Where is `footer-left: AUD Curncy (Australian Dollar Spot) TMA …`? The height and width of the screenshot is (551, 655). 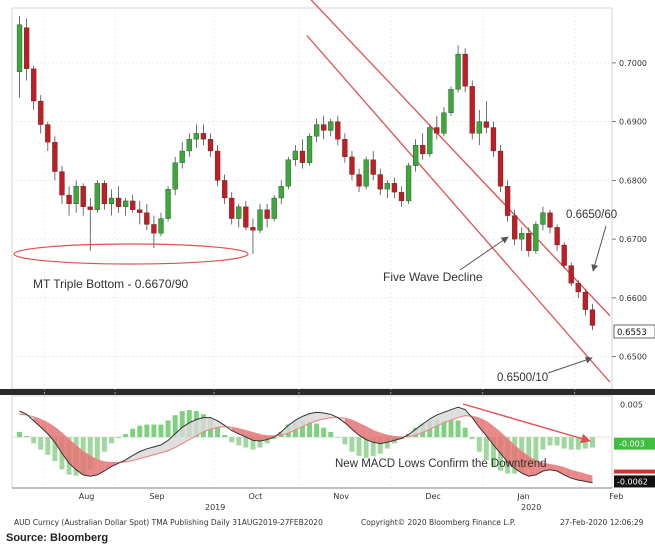 footer-left: AUD Curncy (Australian Dollar Spot) TMA … is located at coordinates (168, 522).